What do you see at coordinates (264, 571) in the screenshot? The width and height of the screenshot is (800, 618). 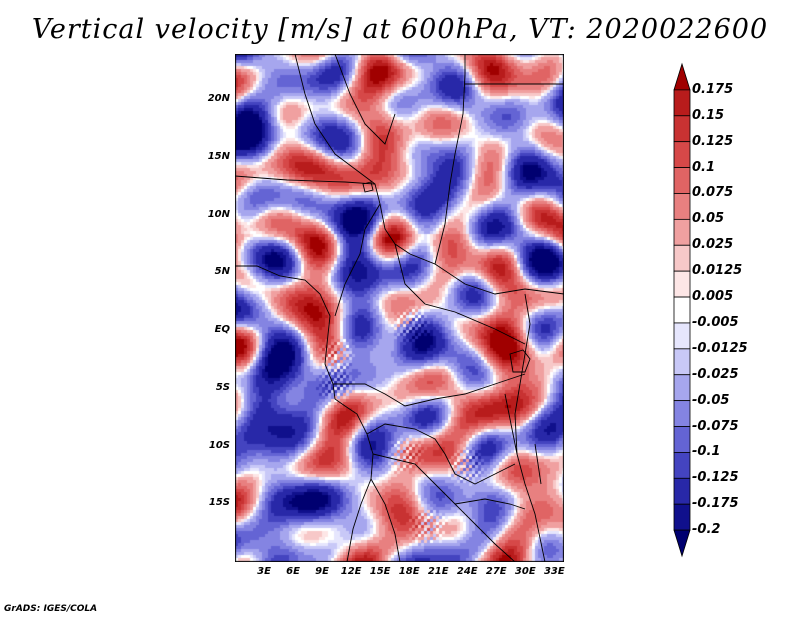 I see `lon-tick-label: 3E` at bounding box center [264, 571].